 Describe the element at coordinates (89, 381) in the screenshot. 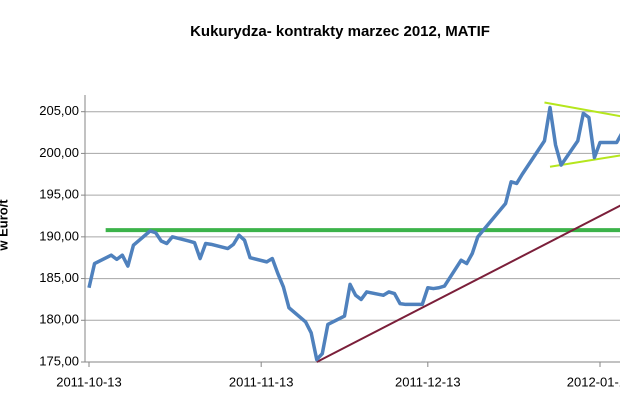

I see `x-tick-label: 2011-10-13` at that location.